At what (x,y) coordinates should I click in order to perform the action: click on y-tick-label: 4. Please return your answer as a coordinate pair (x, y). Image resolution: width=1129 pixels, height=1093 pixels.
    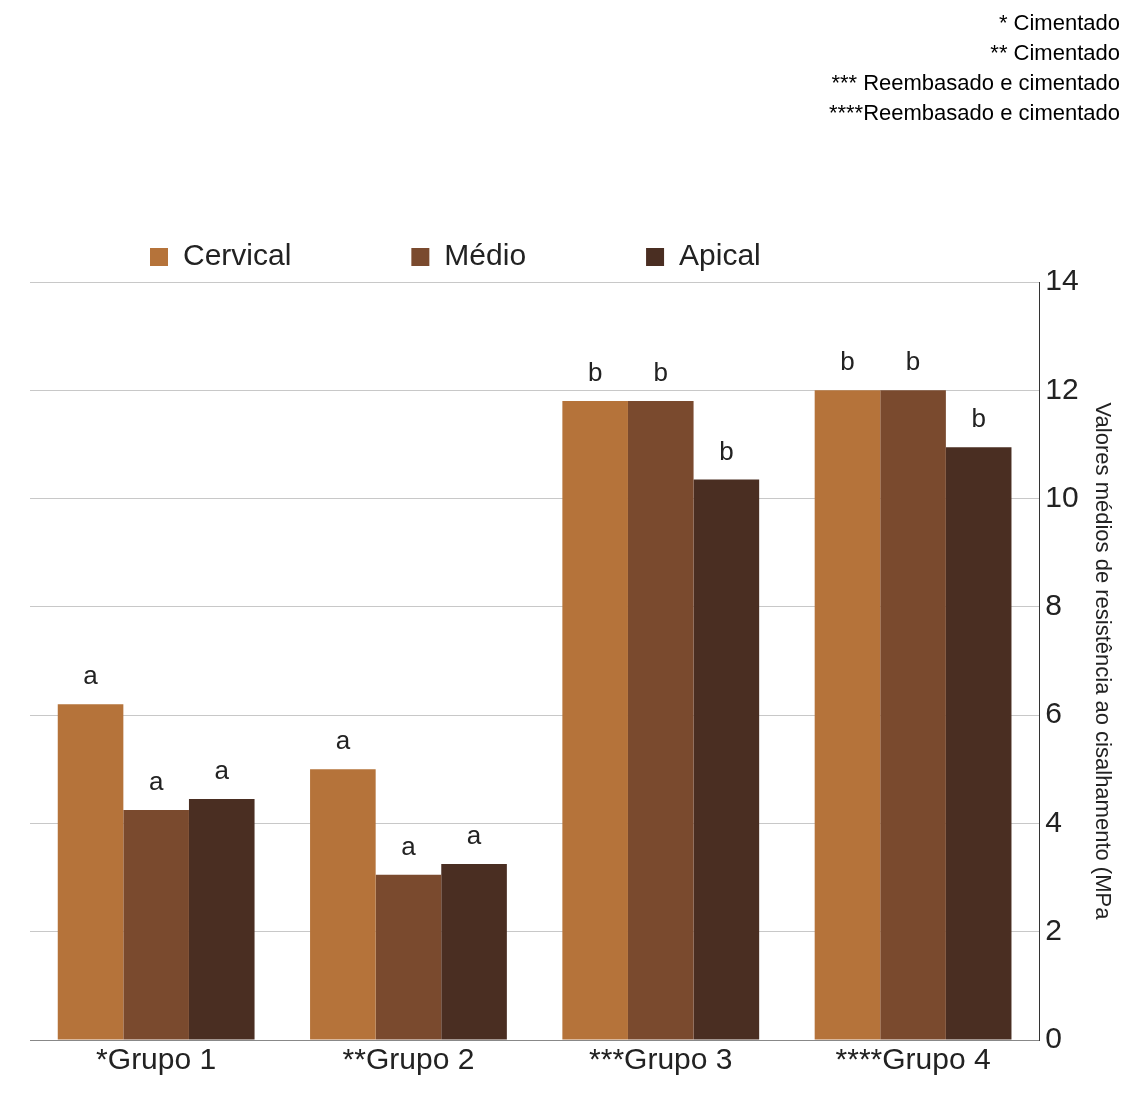
    Looking at the image, I should click on (1053, 821).